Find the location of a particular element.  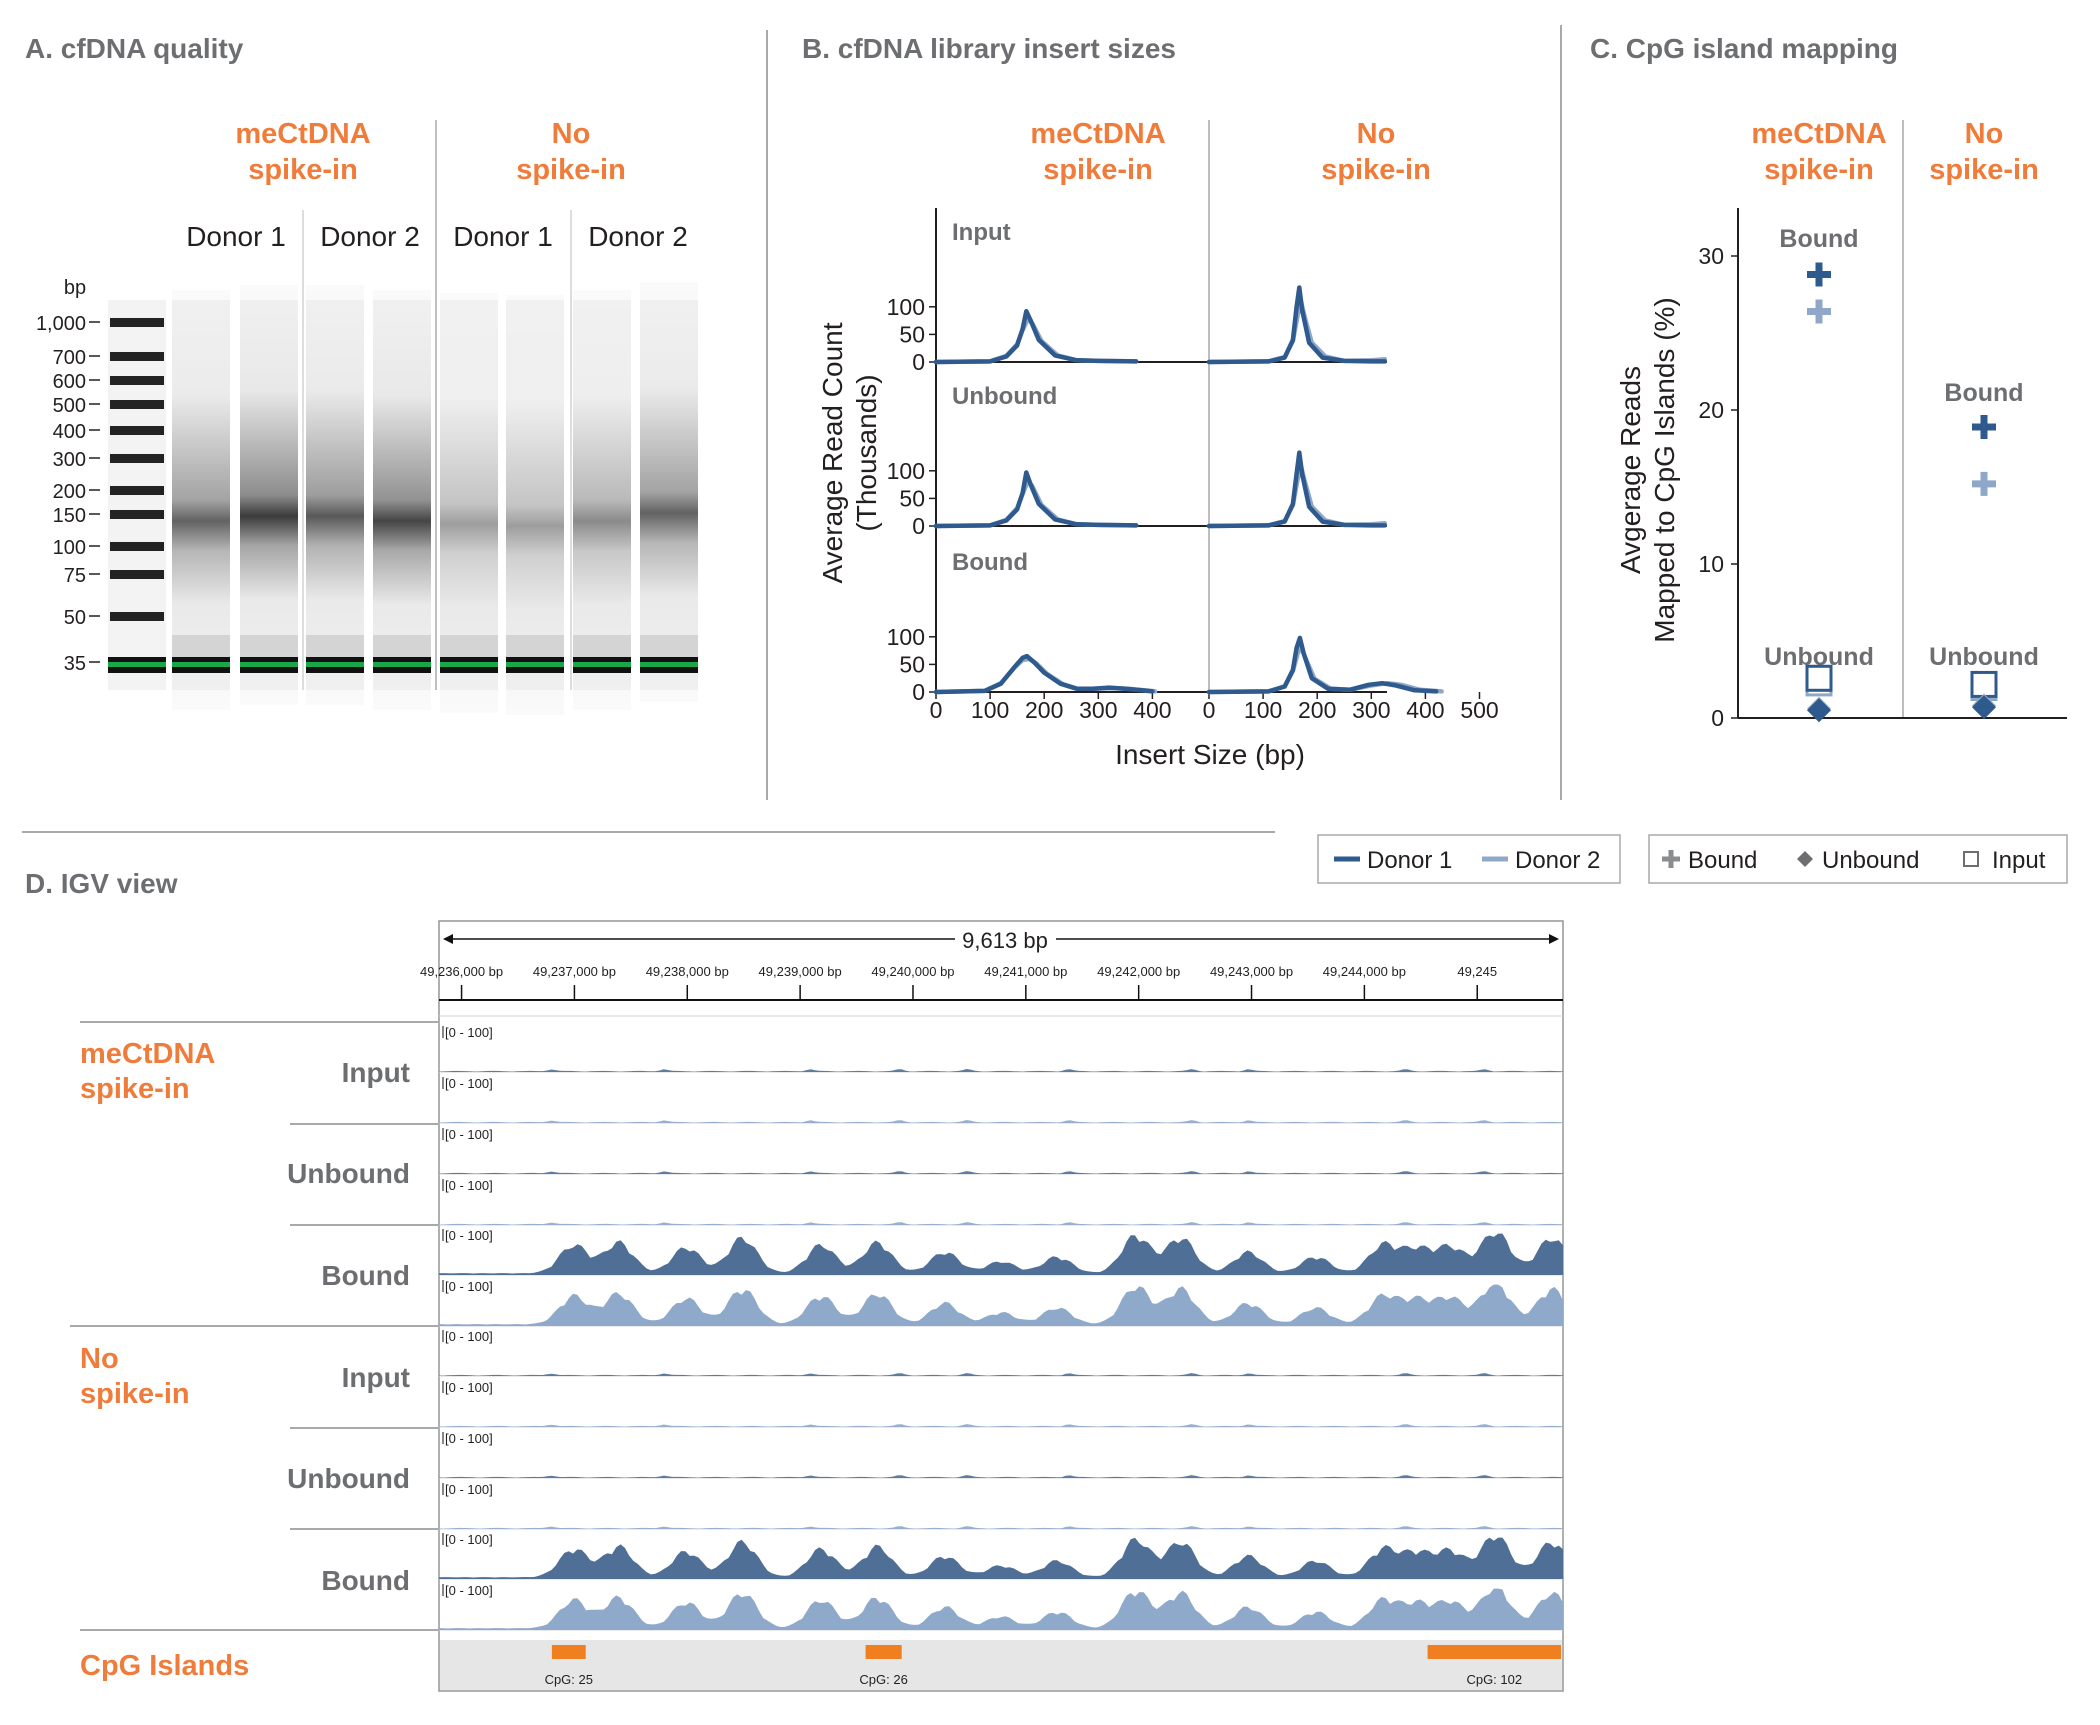

ladder-tick-label: 50 is located at coordinates (75, 618).